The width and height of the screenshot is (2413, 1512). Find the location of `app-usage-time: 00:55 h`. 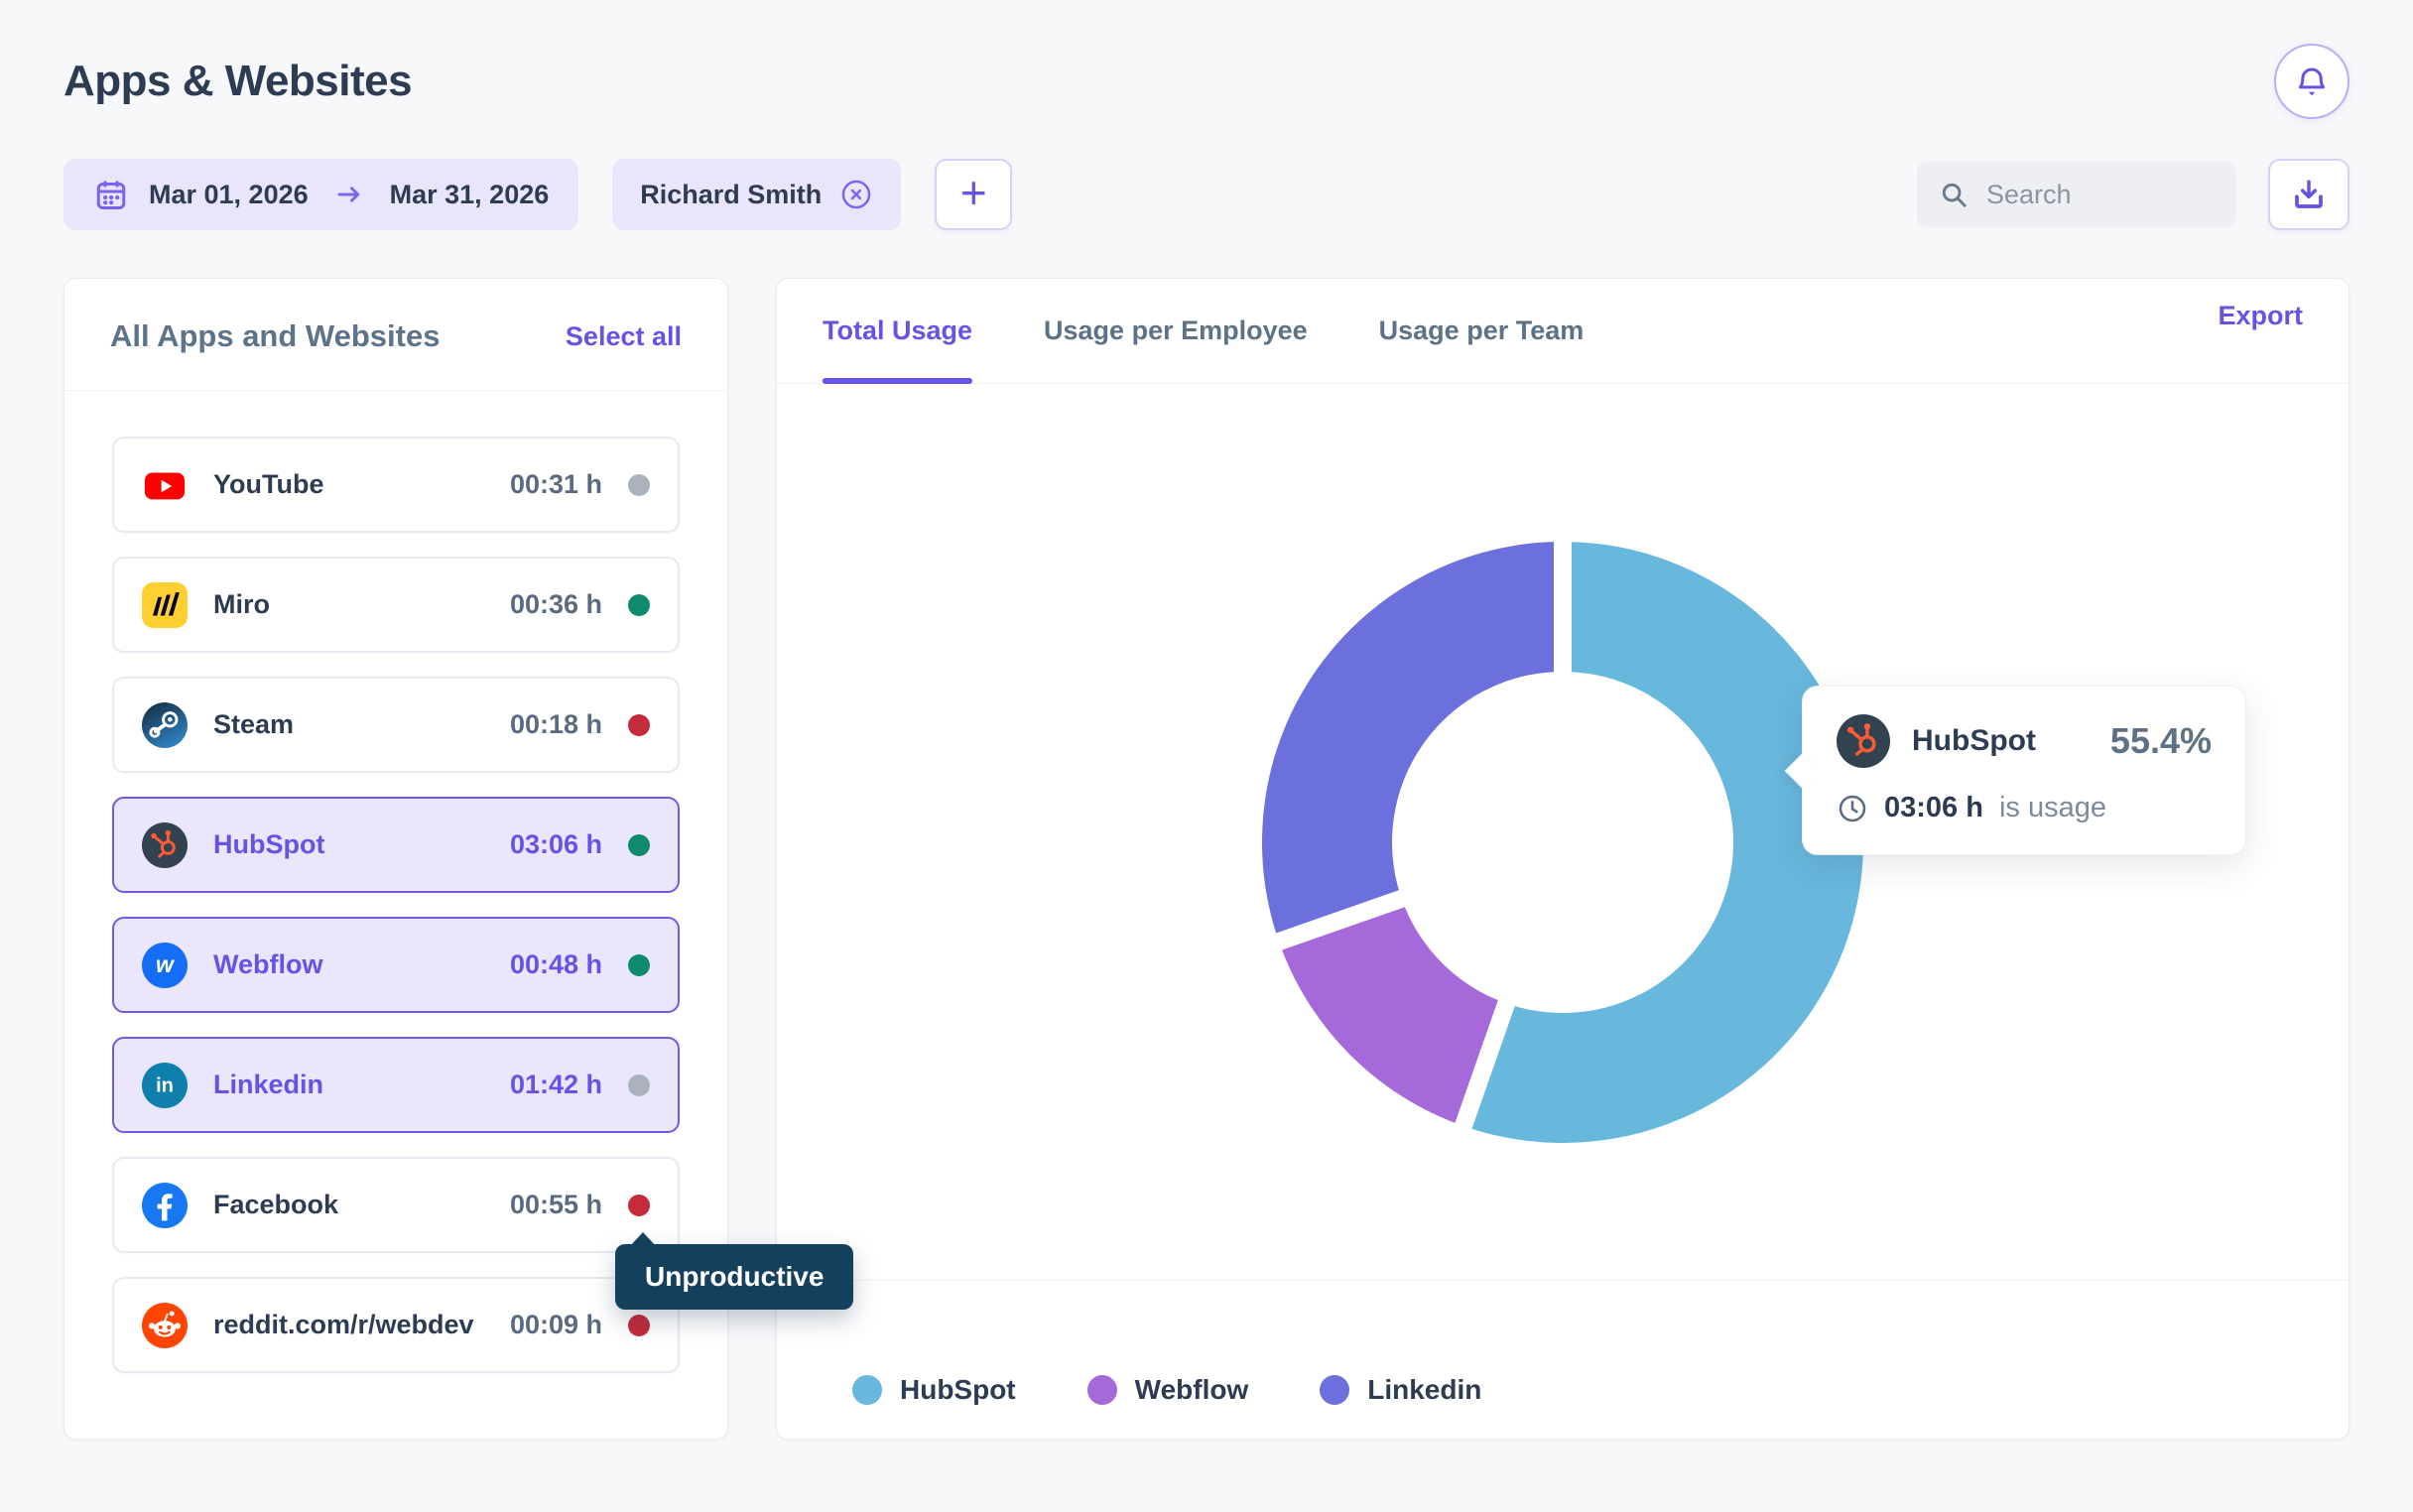

app-usage-time: 00:55 h is located at coordinates (555, 1204).